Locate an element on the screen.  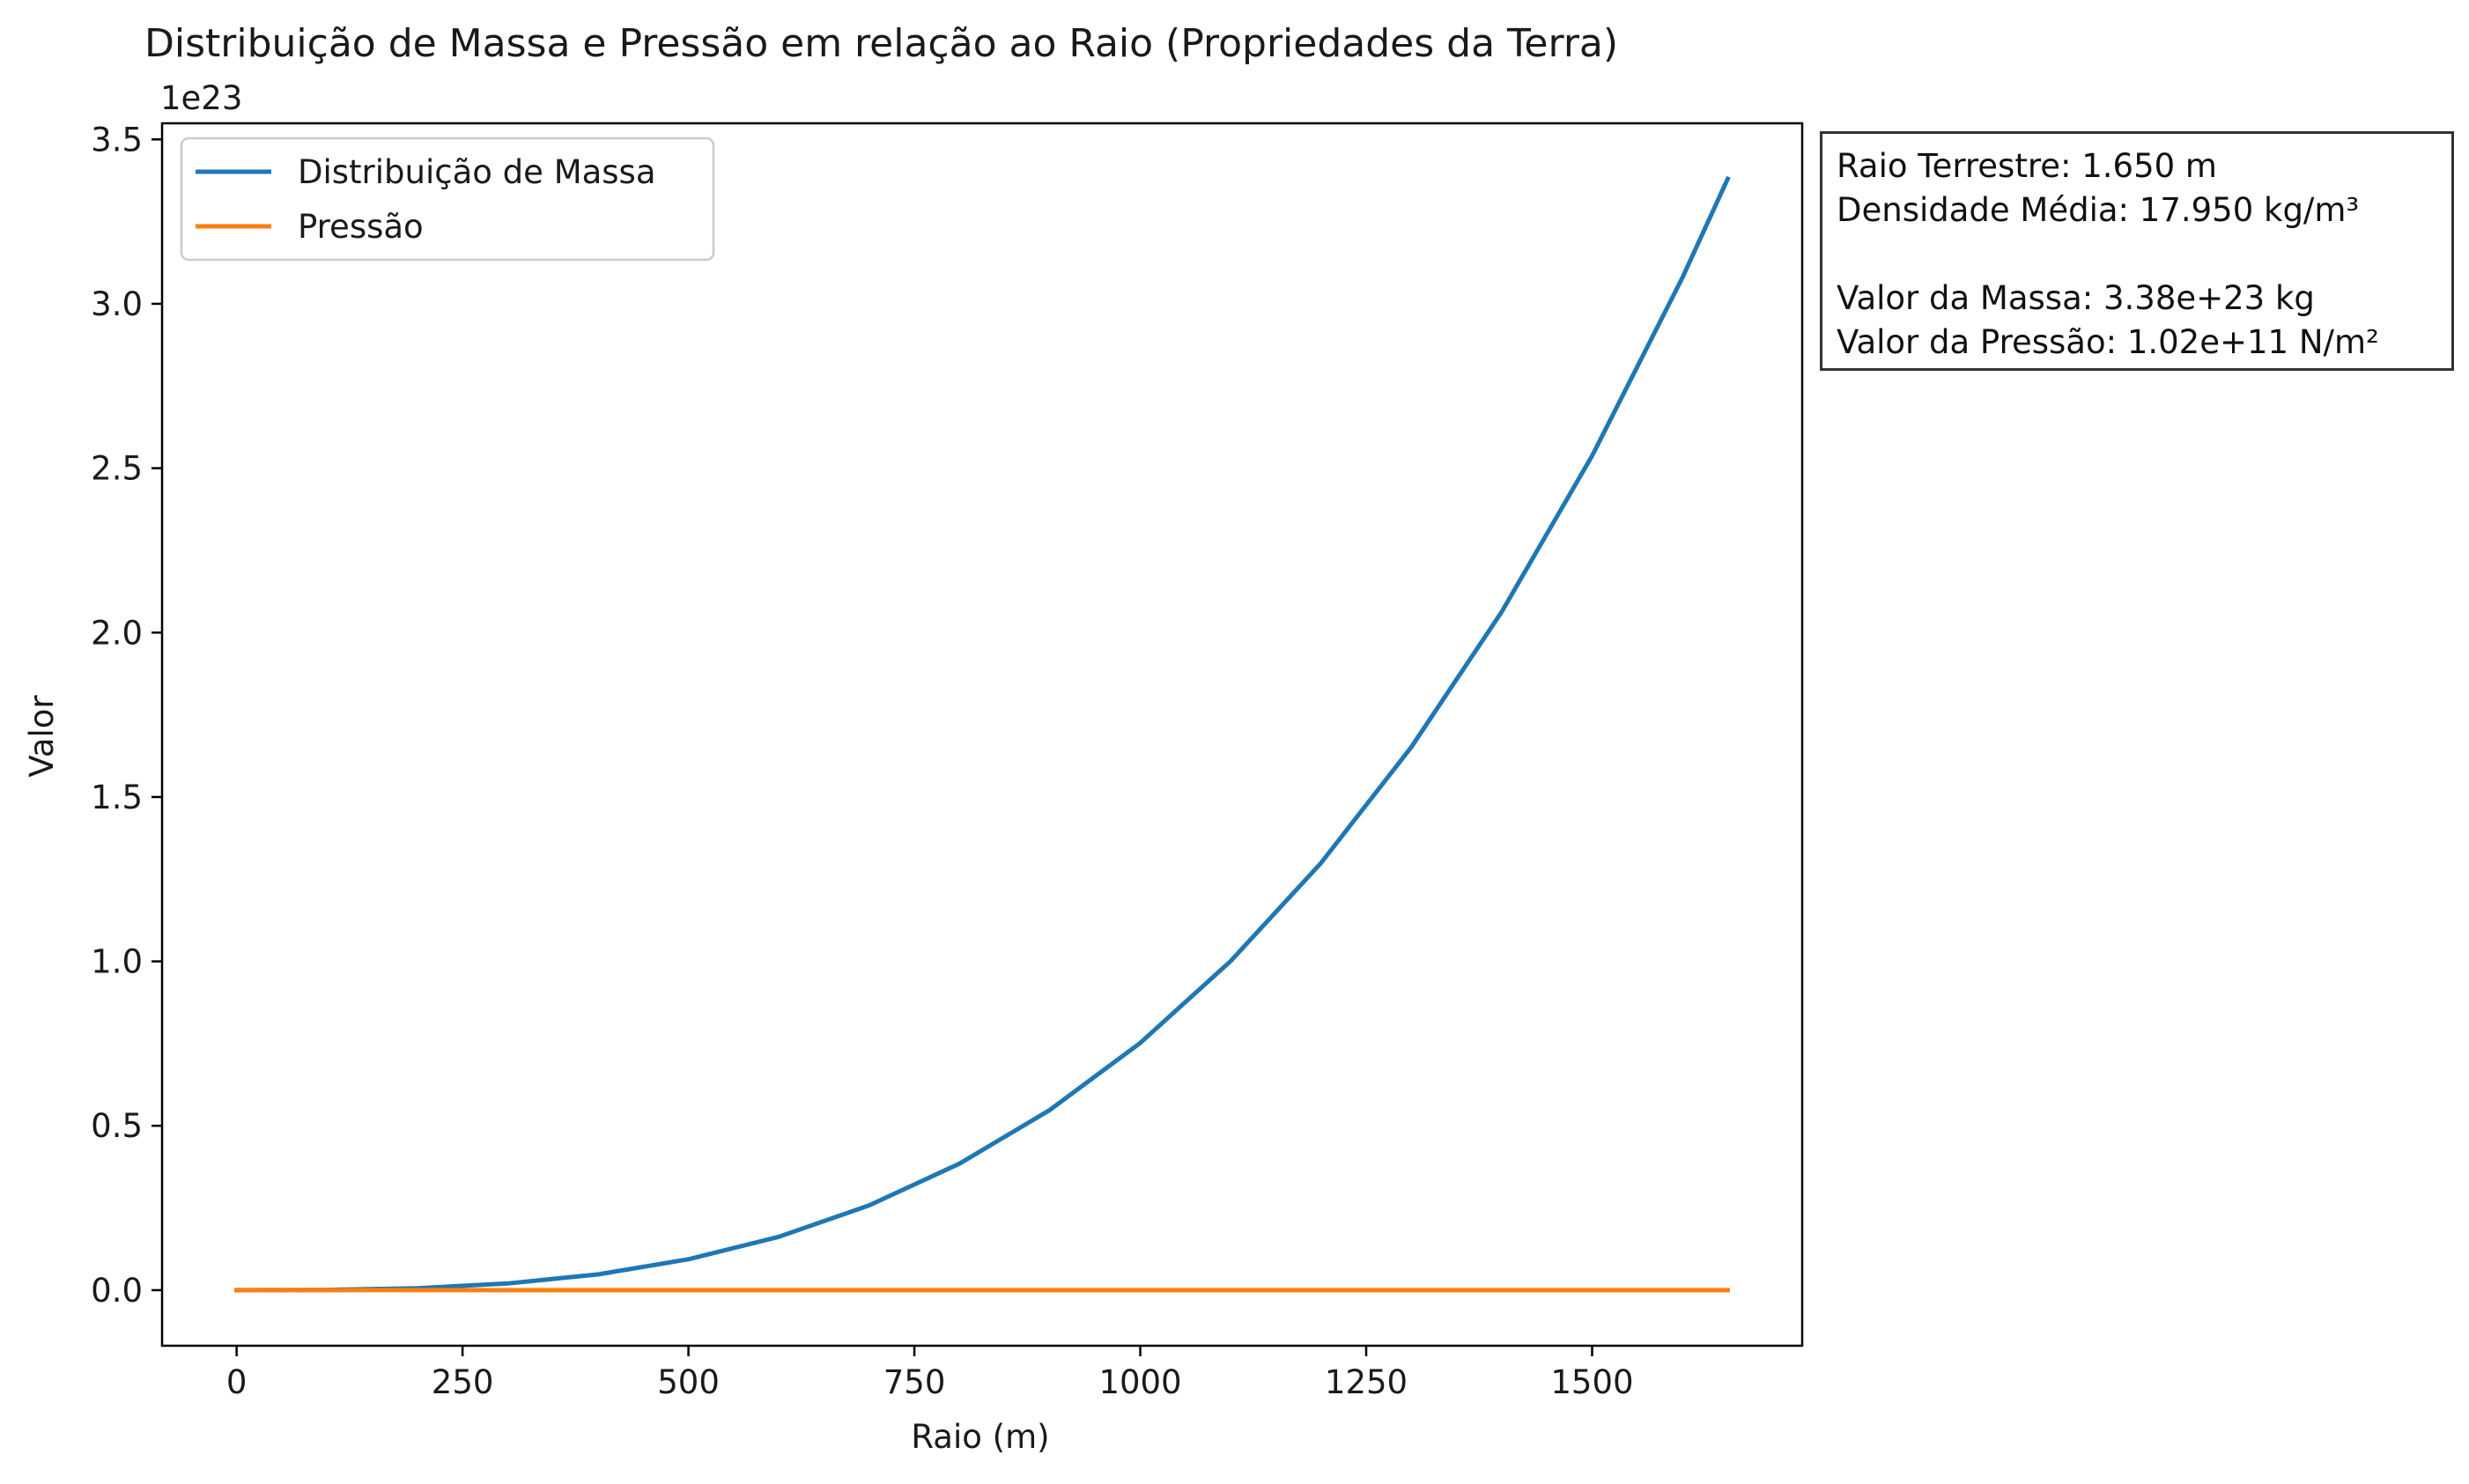
x-tick-label: 500 is located at coordinates (688, 1382).